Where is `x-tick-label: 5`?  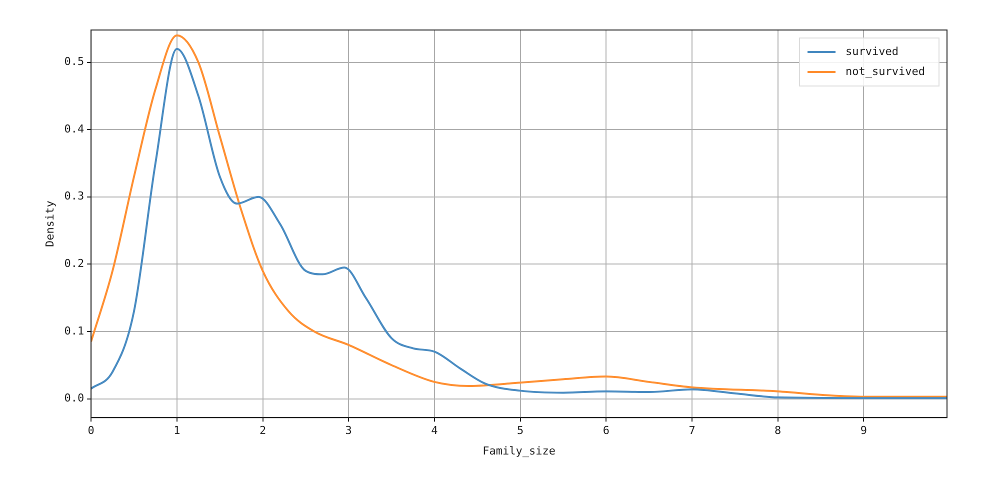
x-tick-label: 5 is located at coordinates (520, 431).